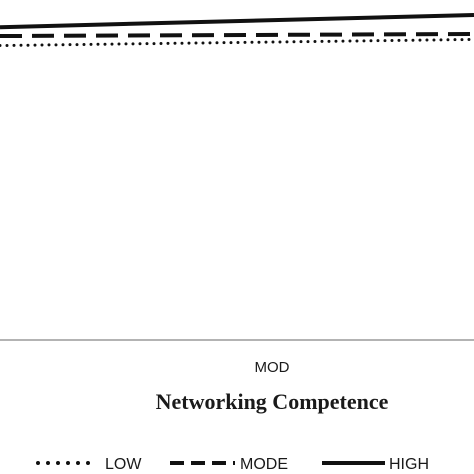 This screenshot has height=474, width=474. I want to click on x-tick-label: MOD, so click(272, 367).